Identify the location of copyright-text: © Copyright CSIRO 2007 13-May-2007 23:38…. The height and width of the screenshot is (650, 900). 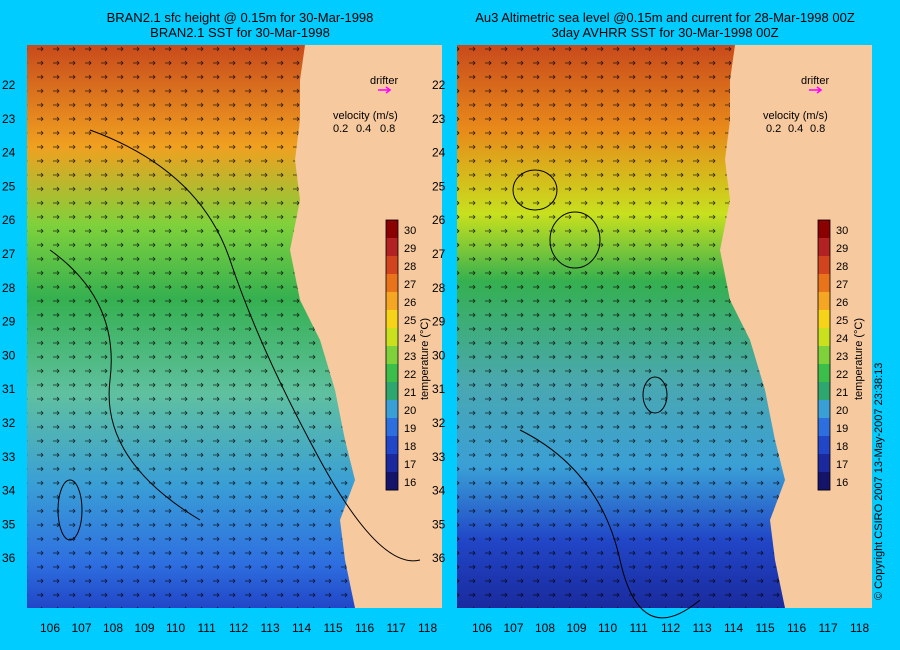
(879, 481).